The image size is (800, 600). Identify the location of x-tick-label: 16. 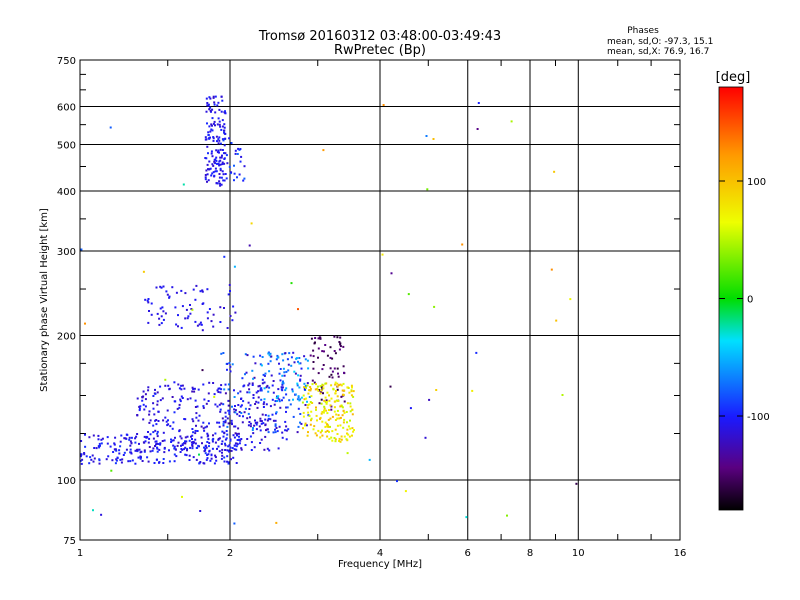
(680, 553).